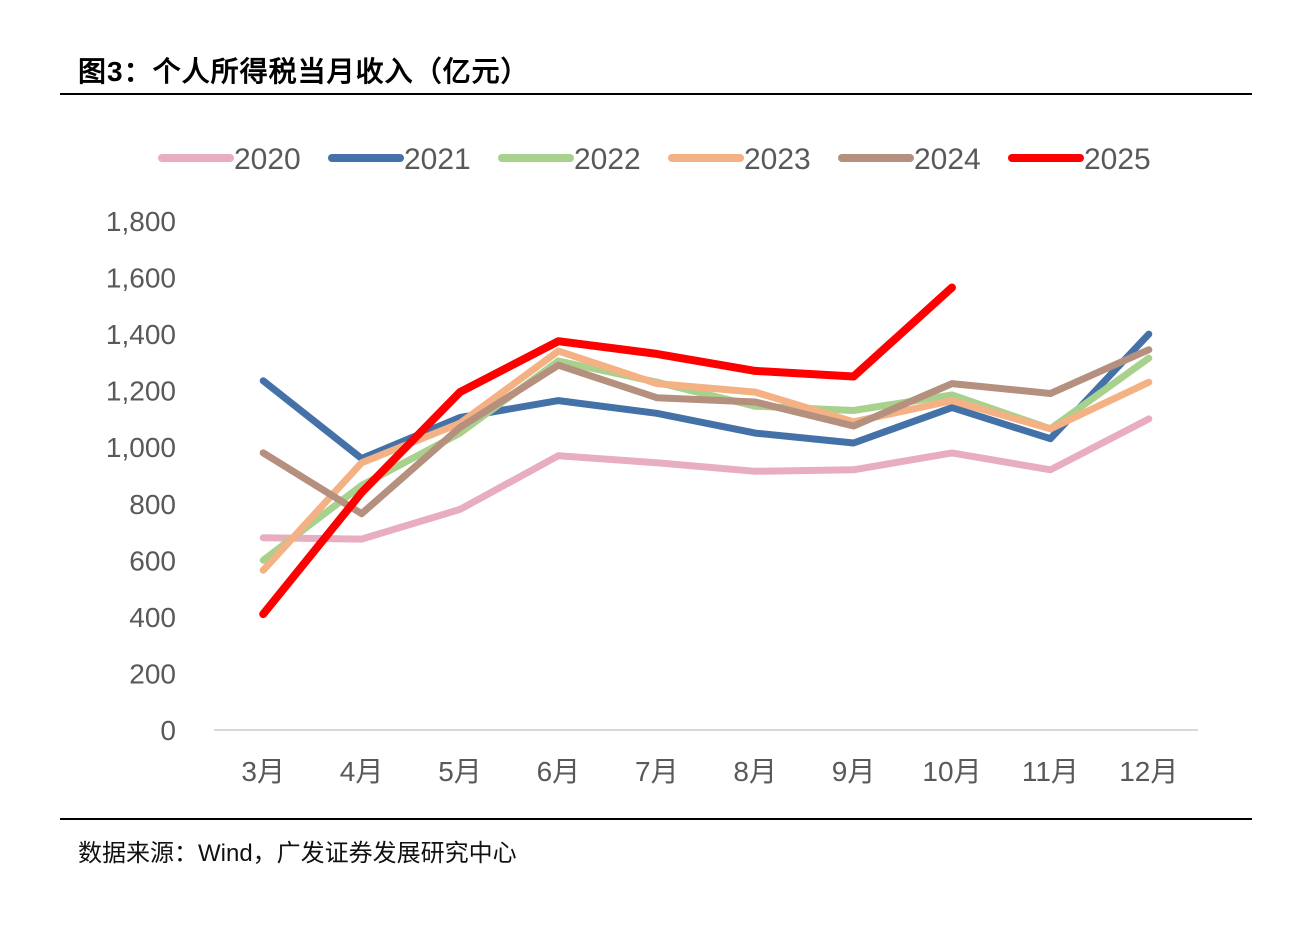 The width and height of the screenshot is (1304, 928). I want to click on legend: 2020 2021 2022 2023 2024 2025, so click(654, 159).